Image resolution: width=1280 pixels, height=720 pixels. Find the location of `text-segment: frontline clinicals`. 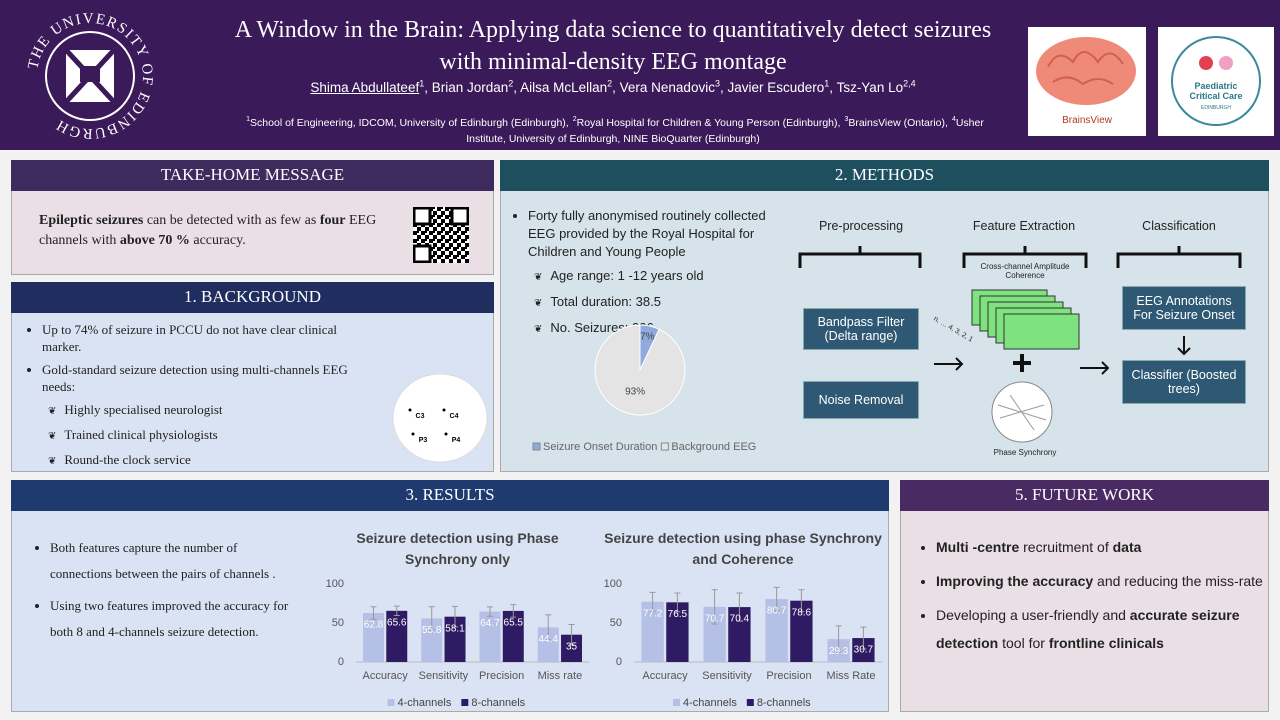

text-segment: frontline clinicals is located at coordinates (1106, 643).